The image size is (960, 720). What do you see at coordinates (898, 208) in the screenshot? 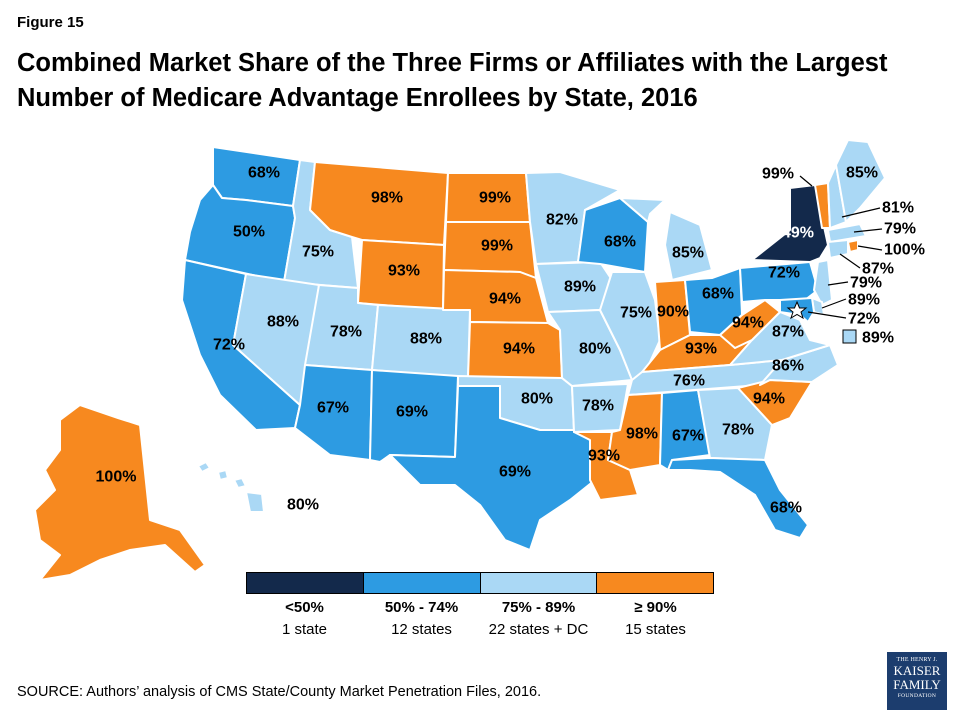
I see `label-NH: 81%` at bounding box center [898, 208].